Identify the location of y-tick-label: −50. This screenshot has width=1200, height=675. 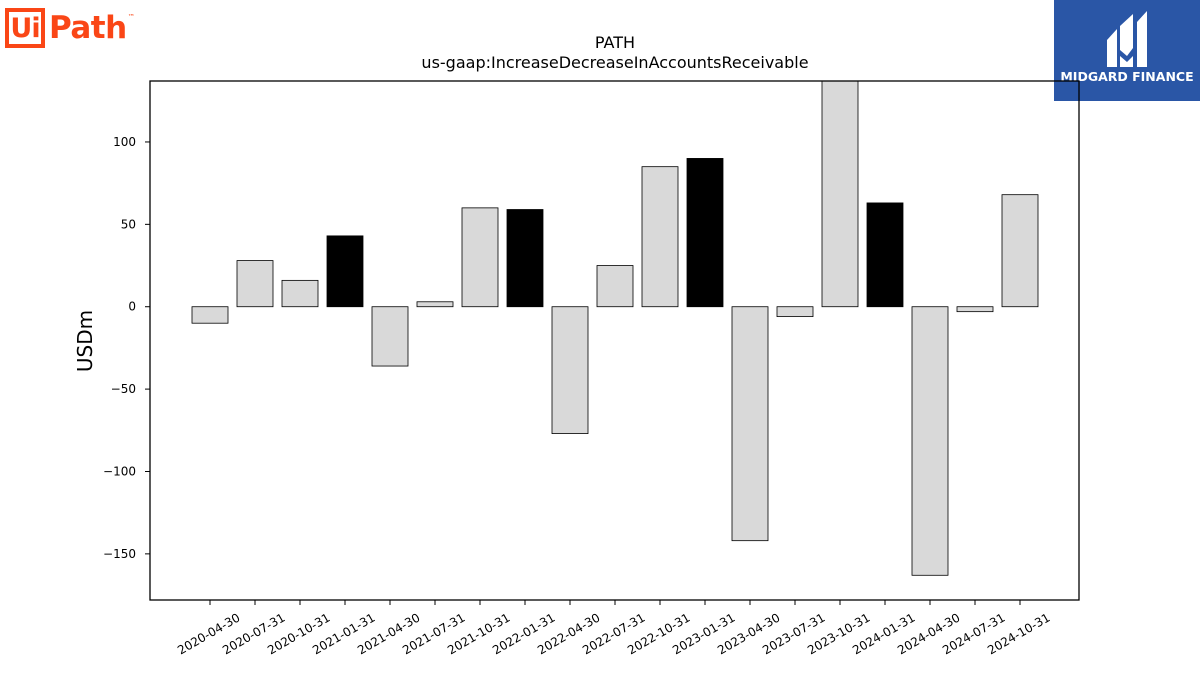
(123, 389).